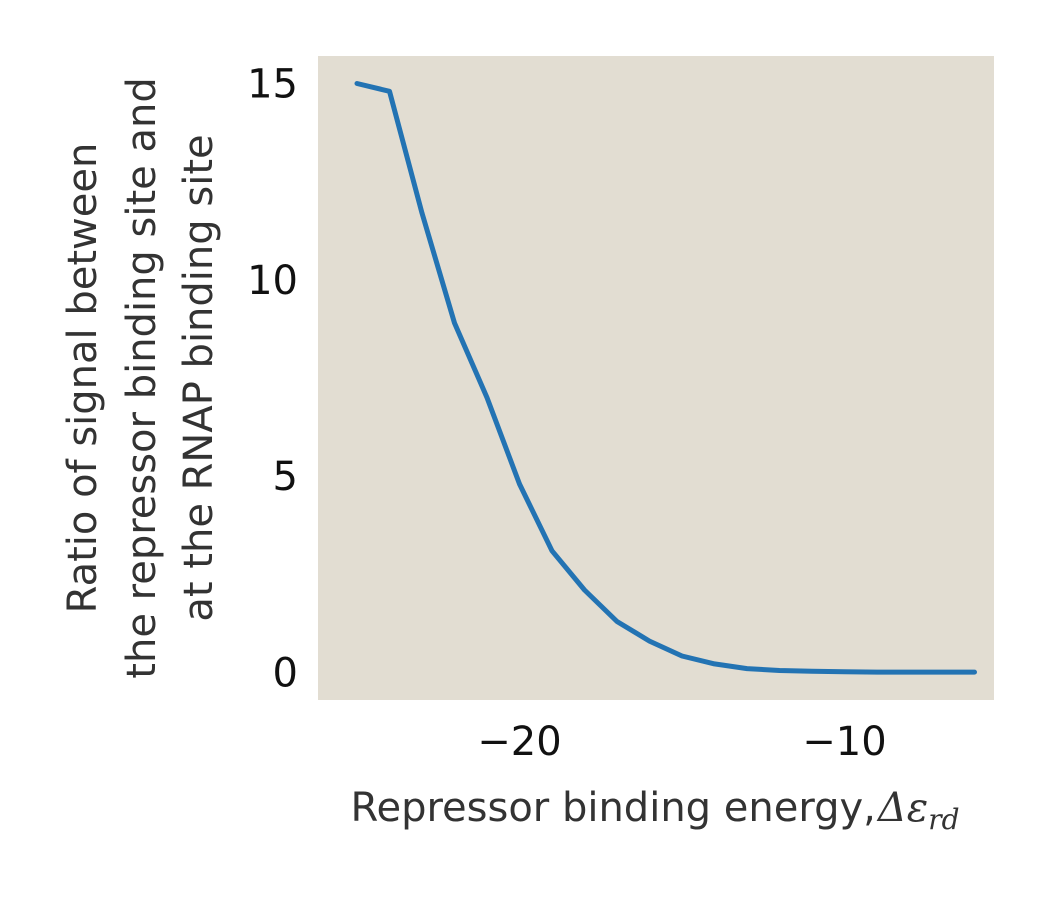 The image size is (1050, 900). I want to click on y-tick-label-2: 5, so click(285, 477).